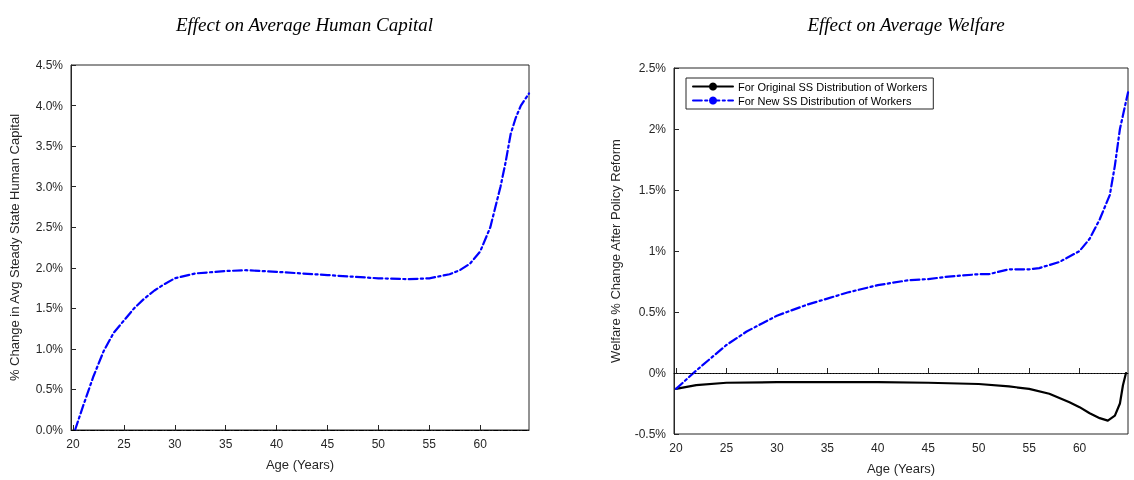  Describe the element at coordinates (657, 251) in the screenshot. I see `y-tick-label: 1%` at that location.